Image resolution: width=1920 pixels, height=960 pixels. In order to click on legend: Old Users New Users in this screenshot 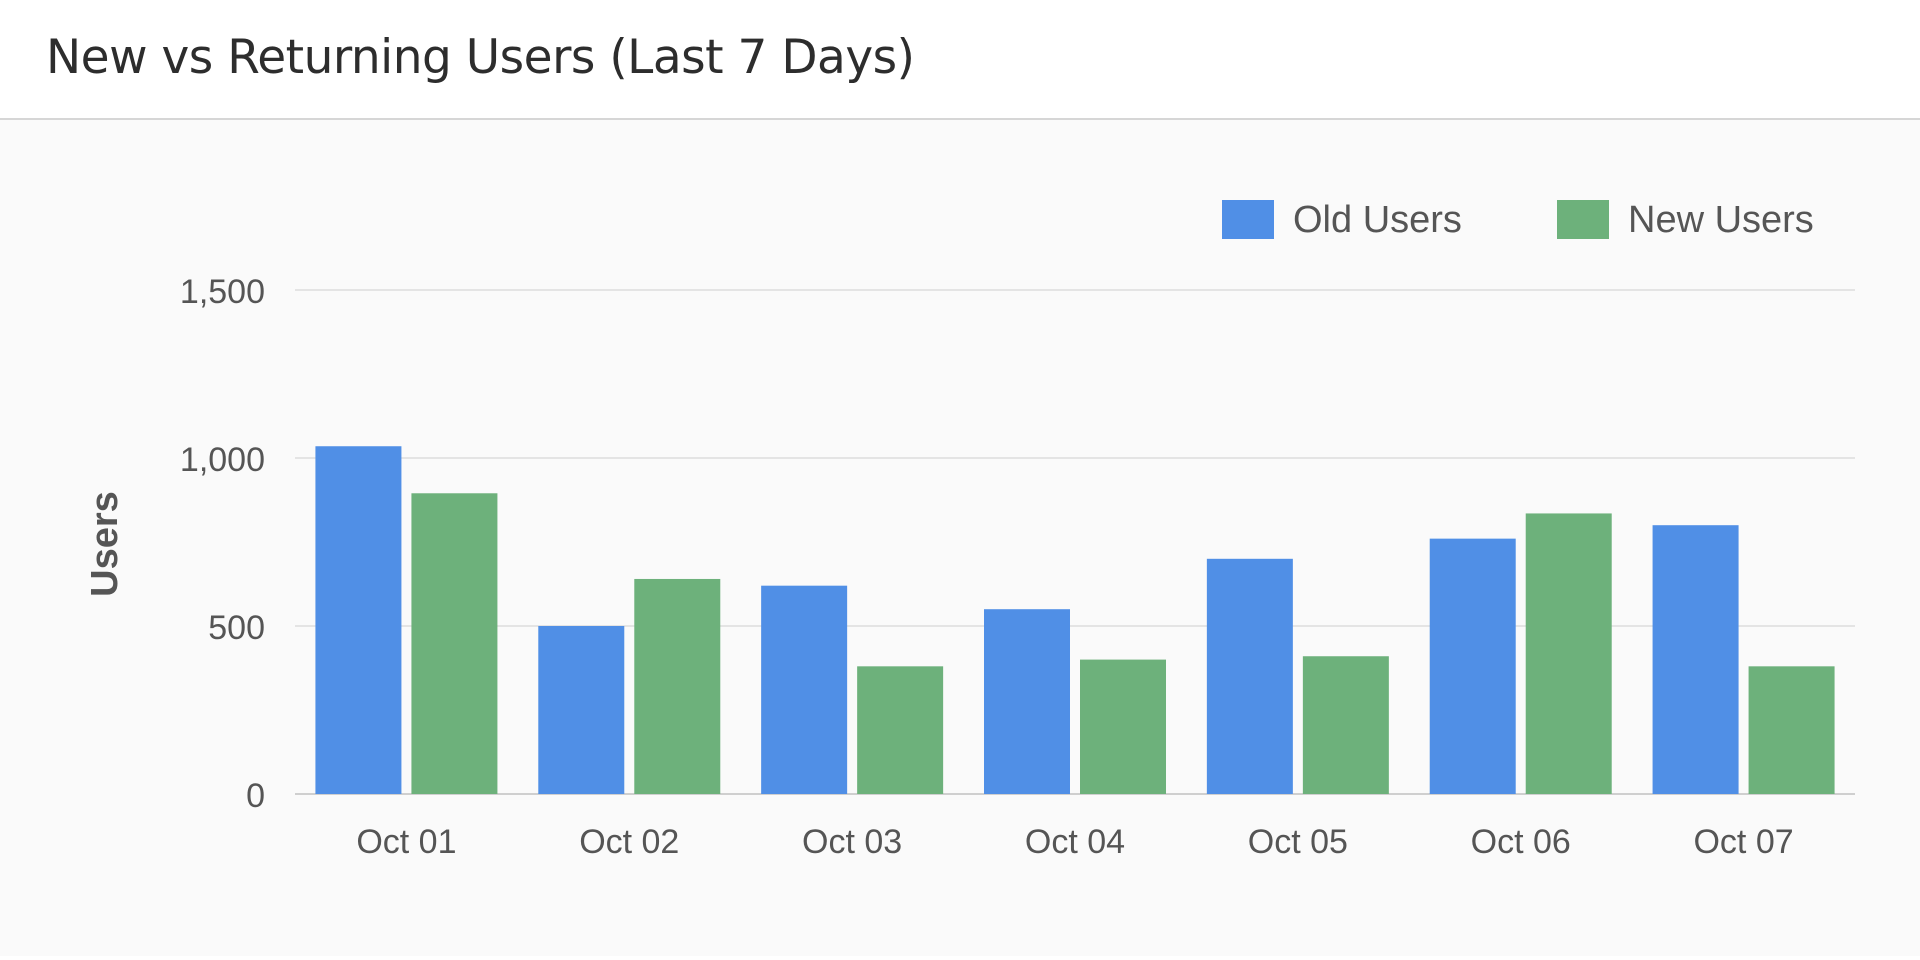, I will do `click(1518, 220)`.